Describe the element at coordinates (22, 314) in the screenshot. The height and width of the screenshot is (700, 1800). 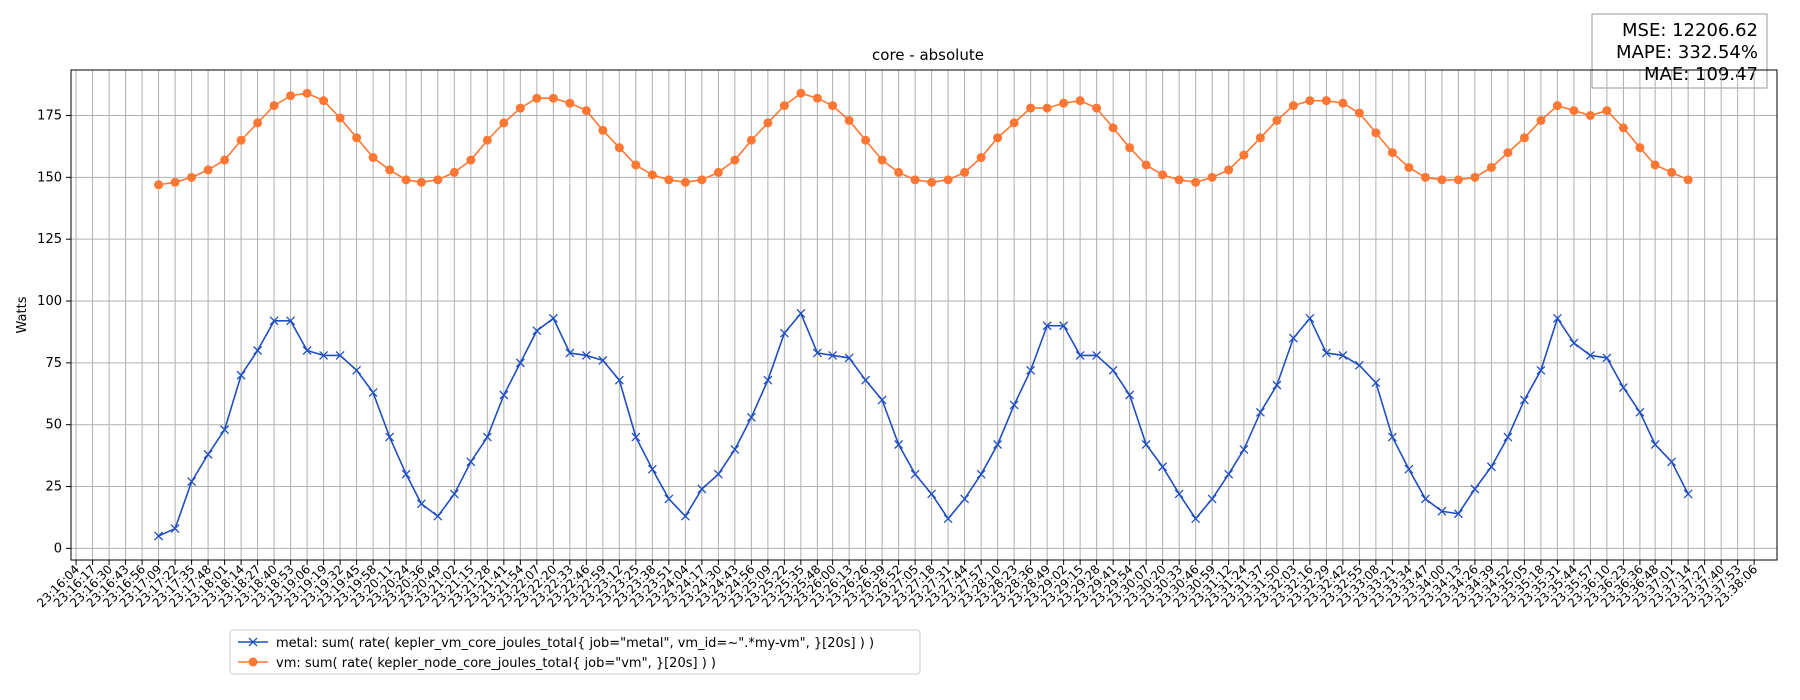
I see `y-axis-label: Watts` at that location.